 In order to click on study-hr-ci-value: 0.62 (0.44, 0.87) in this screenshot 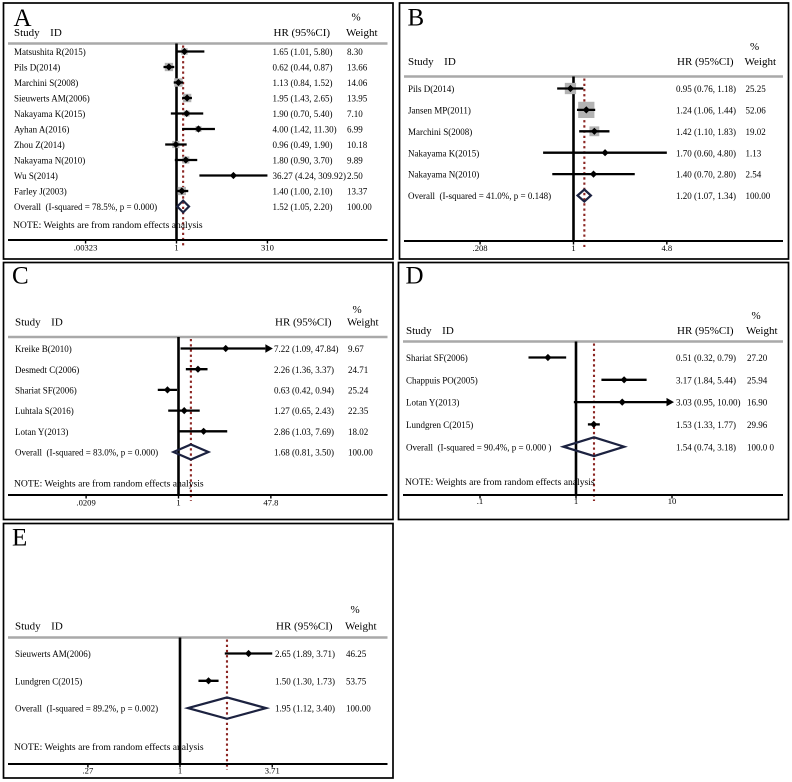, I will do `click(303, 68)`.